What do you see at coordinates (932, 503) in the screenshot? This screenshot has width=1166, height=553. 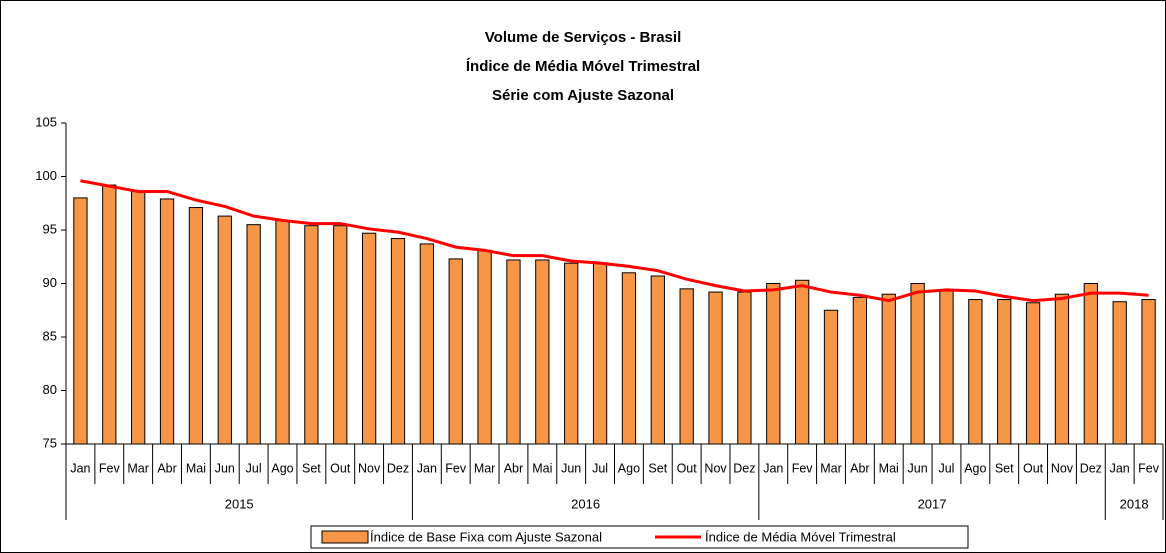 I see `x-group-label: 2017` at bounding box center [932, 503].